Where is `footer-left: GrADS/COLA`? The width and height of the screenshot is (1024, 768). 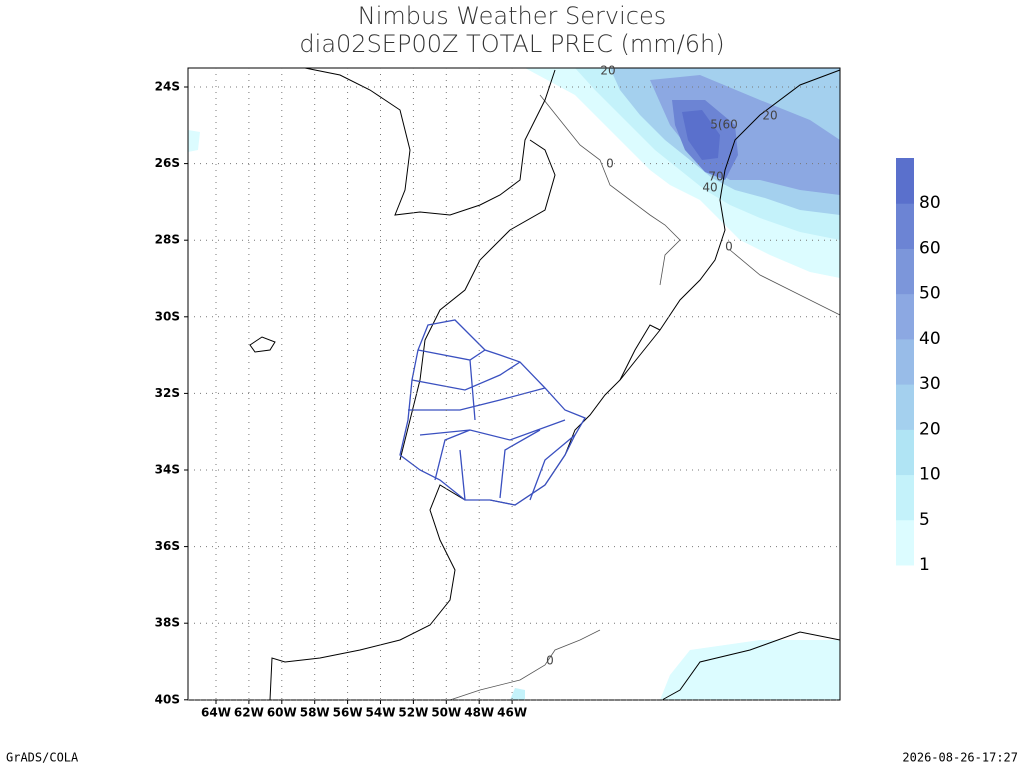
footer-left: GrADS/COLA is located at coordinates (42, 758).